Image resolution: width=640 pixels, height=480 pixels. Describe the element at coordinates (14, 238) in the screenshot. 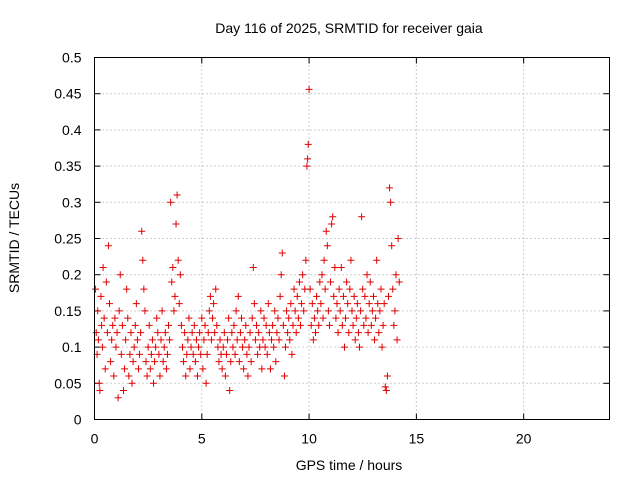

I see `y-axis-label: SRMTID / TECUs` at that location.